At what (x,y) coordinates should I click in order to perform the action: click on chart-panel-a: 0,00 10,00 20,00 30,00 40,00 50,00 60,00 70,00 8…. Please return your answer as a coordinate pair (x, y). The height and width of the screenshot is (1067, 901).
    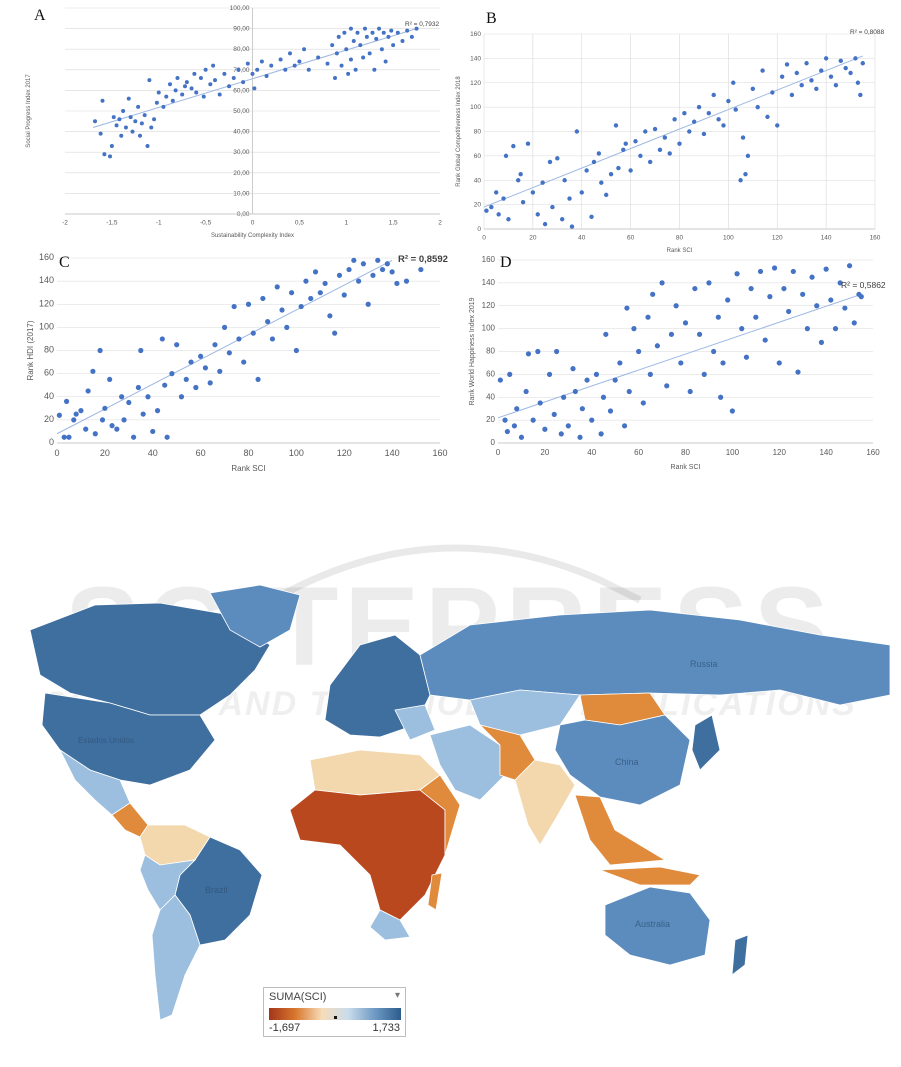
    Looking at the image, I should click on (235, 124).